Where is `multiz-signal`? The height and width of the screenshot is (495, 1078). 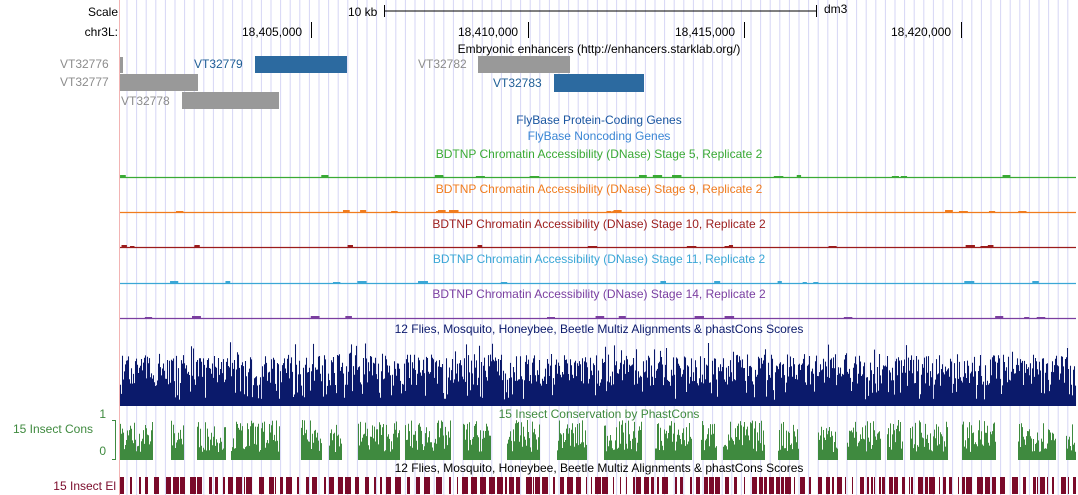 multiz-signal is located at coordinates (598, 374).